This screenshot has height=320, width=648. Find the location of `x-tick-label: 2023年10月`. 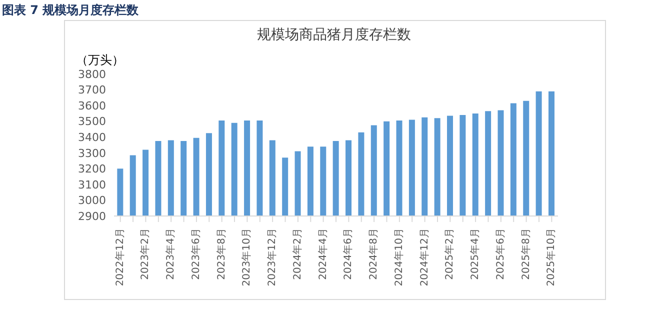

x-tick-label: 2023年10月 is located at coordinates (246, 257).